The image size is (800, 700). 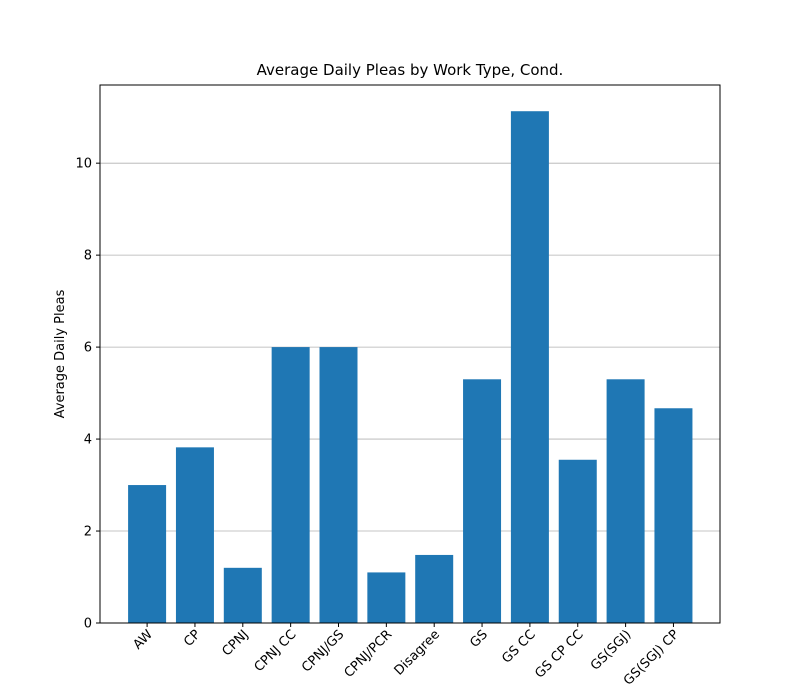 What do you see at coordinates (83, 164) in the screenshot?
I see `y-tick-label: 10` at bounding box center [83, 164].